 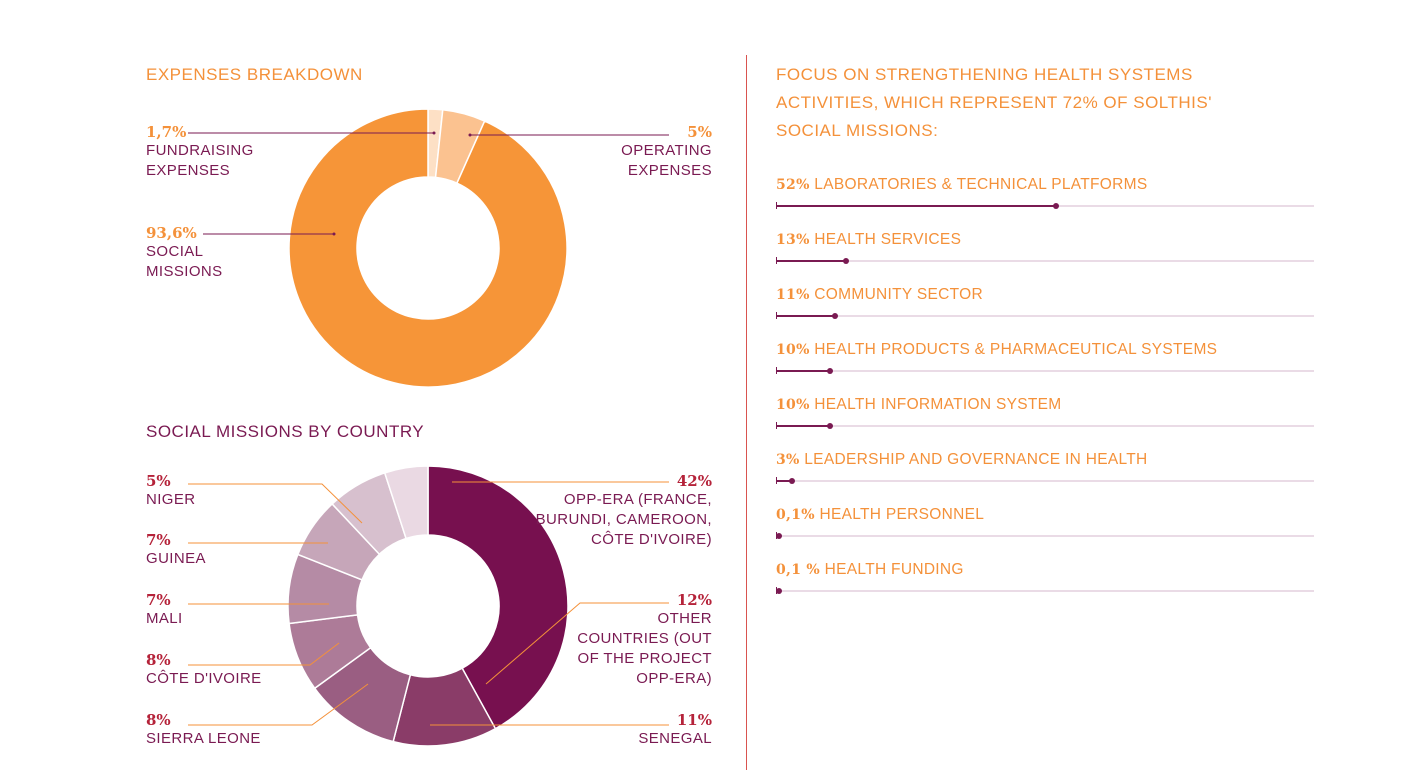 What do you see at coordinates (1046, 240) in the screenshot?
I see `bar-label: 13% HEALTH SERVICES` at bounding box center [1046, 240].